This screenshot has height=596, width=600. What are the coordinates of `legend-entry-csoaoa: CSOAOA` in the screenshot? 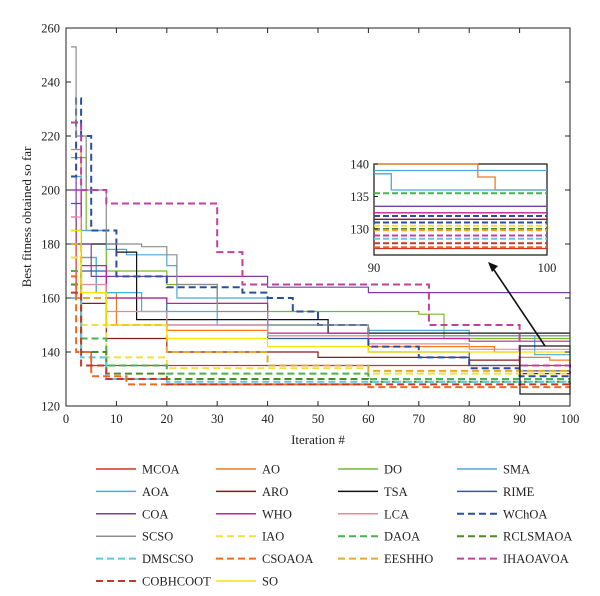 It's located at (264, 559).